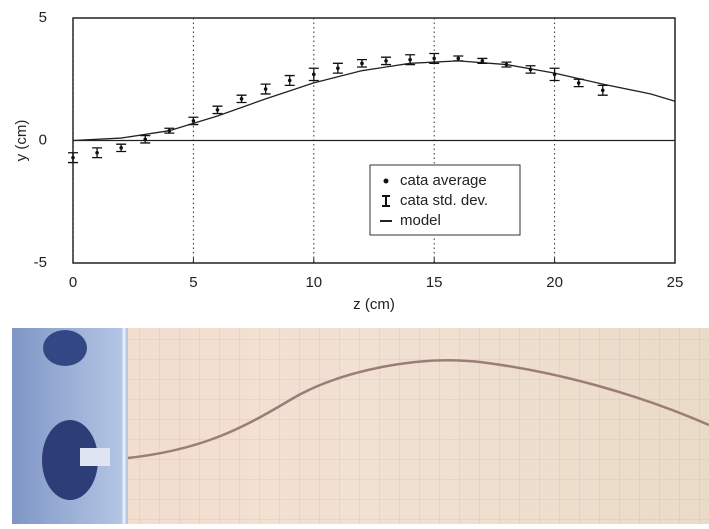 The height and width of the screenshot is (529, 709). I want to click on y-tick-label: 5, so click(43, 17).